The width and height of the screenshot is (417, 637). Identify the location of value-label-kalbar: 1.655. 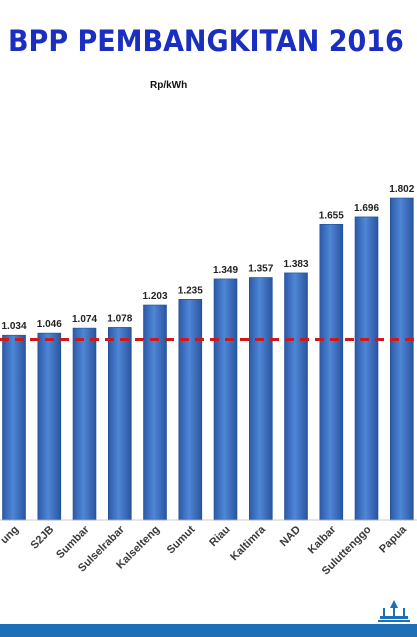
(331, 215).